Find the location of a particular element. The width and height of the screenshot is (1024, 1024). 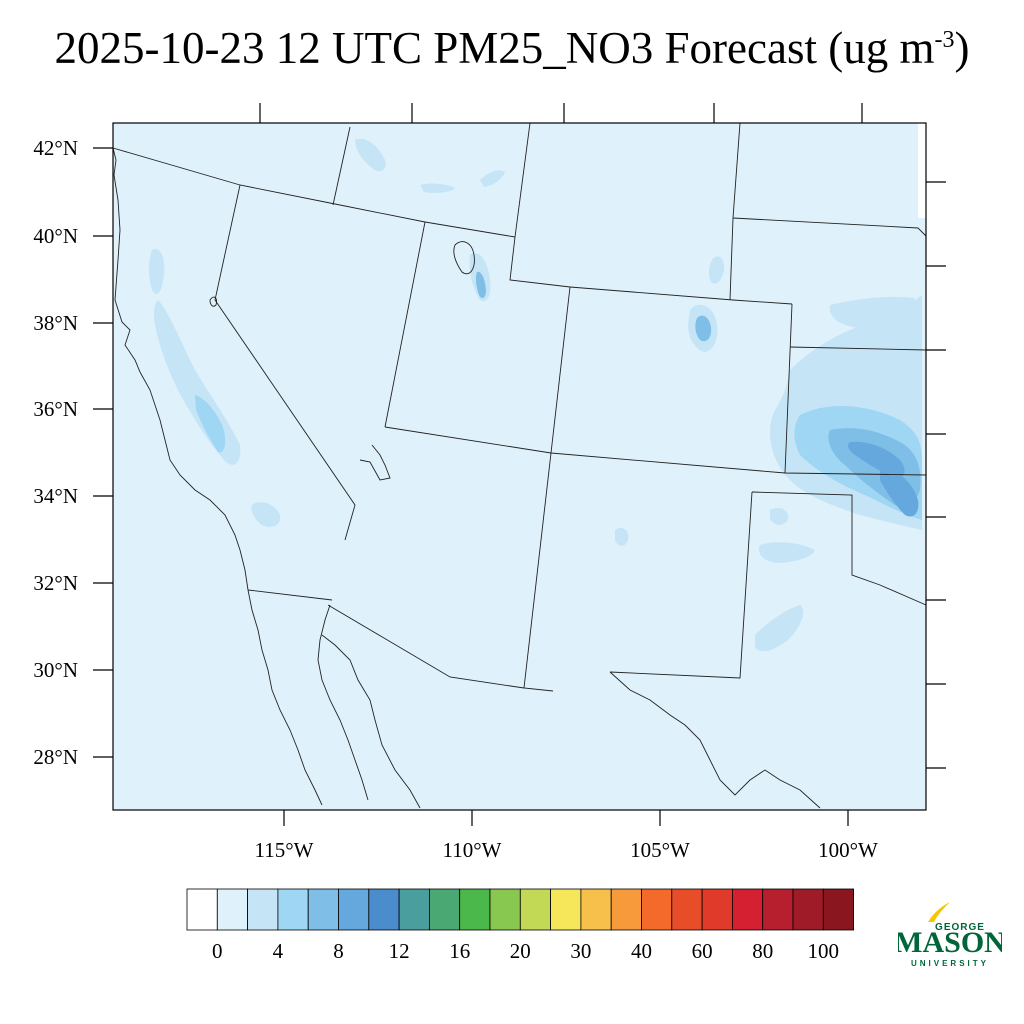

lat-label: 32°N is located at coordinates (55, 583).